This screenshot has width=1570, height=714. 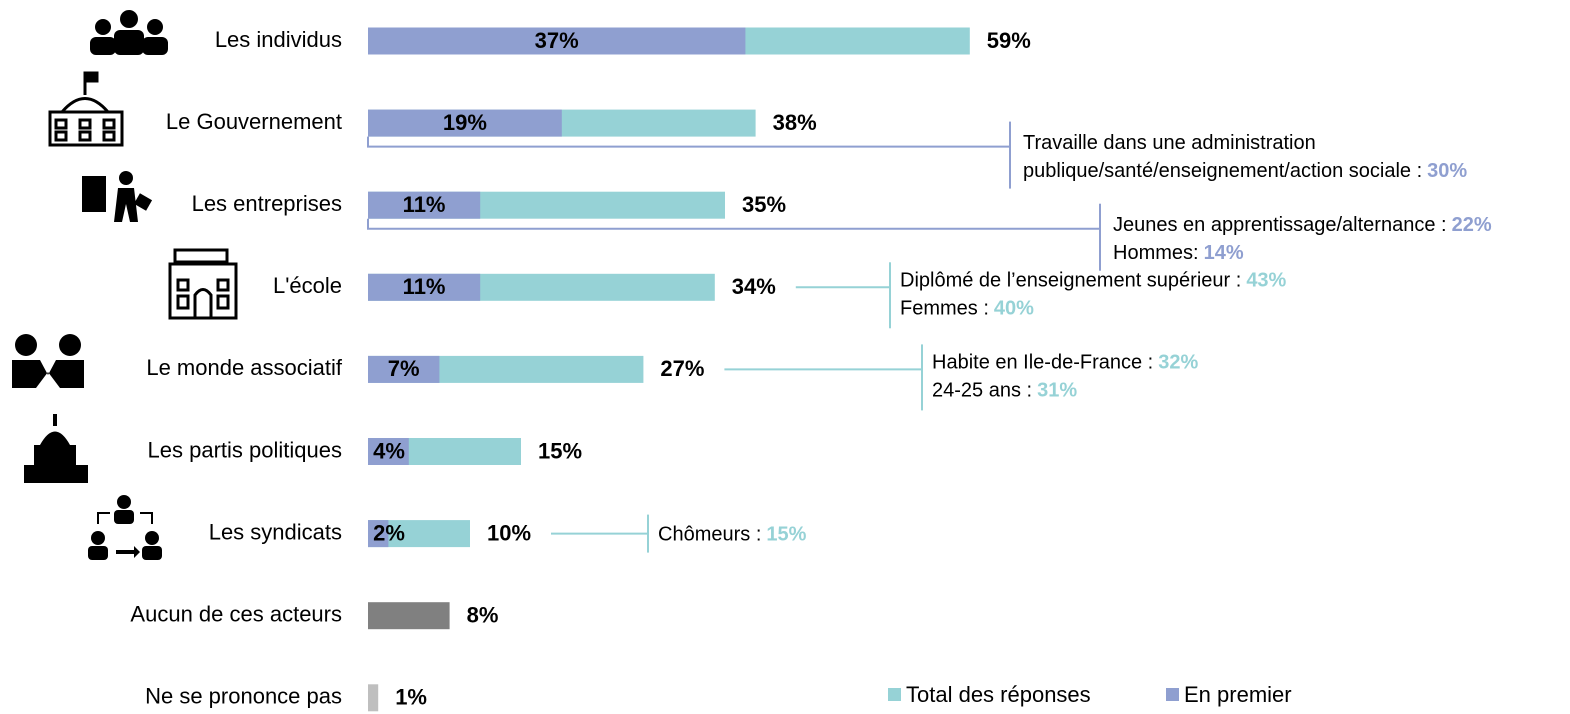 I want to click on annotation-value: 22%, so click(x=1472, y=225).